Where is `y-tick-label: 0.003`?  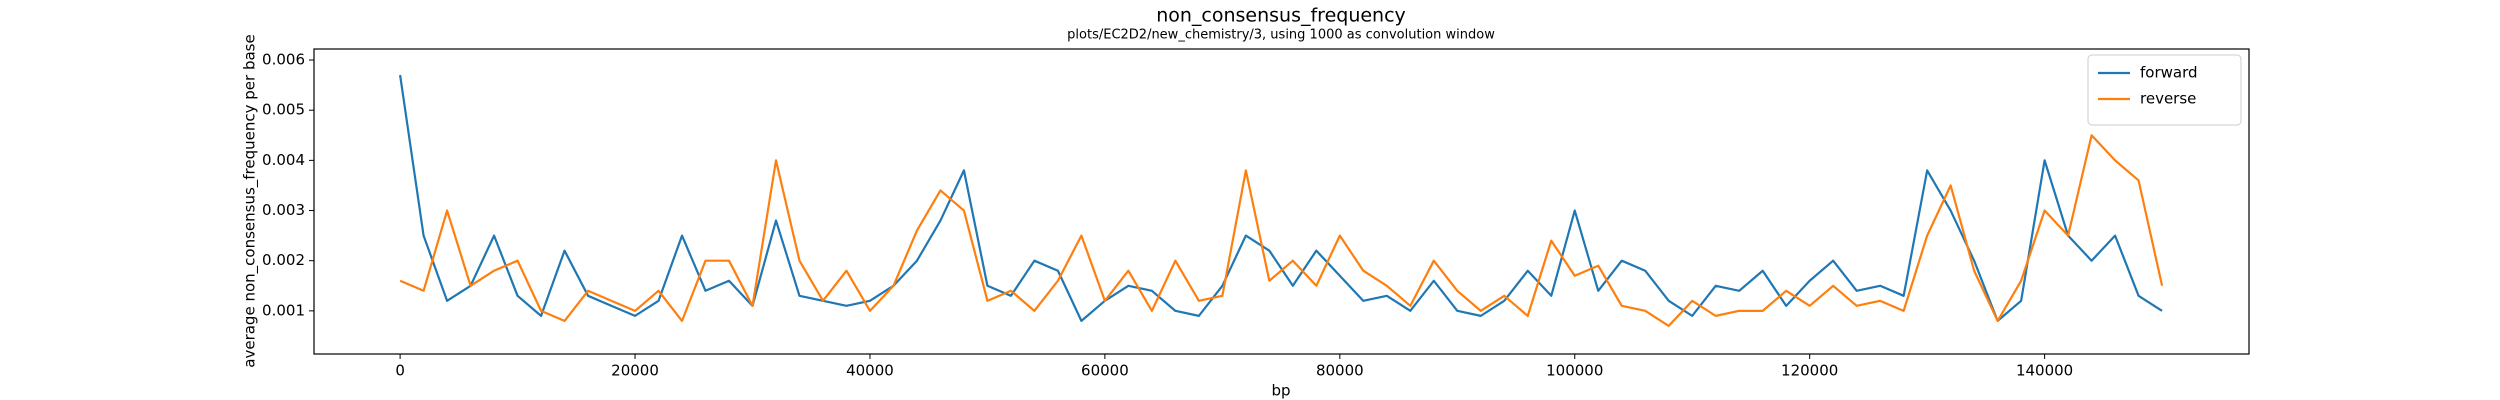 y-tick-label: 0.003 is located at coordinates (283, 210).